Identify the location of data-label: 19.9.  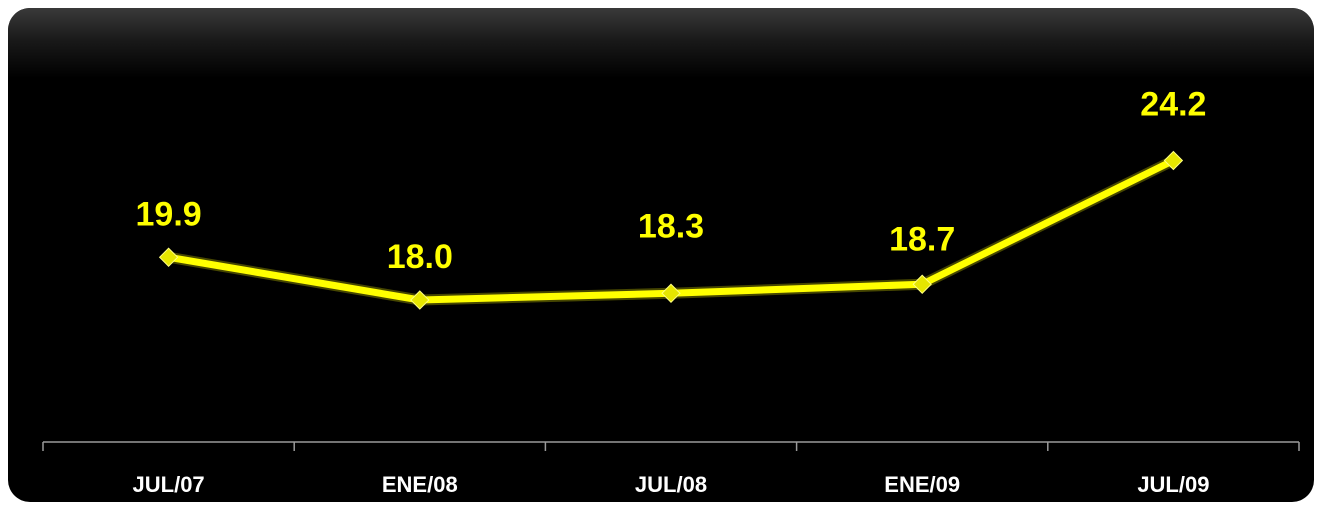
(169, 214).